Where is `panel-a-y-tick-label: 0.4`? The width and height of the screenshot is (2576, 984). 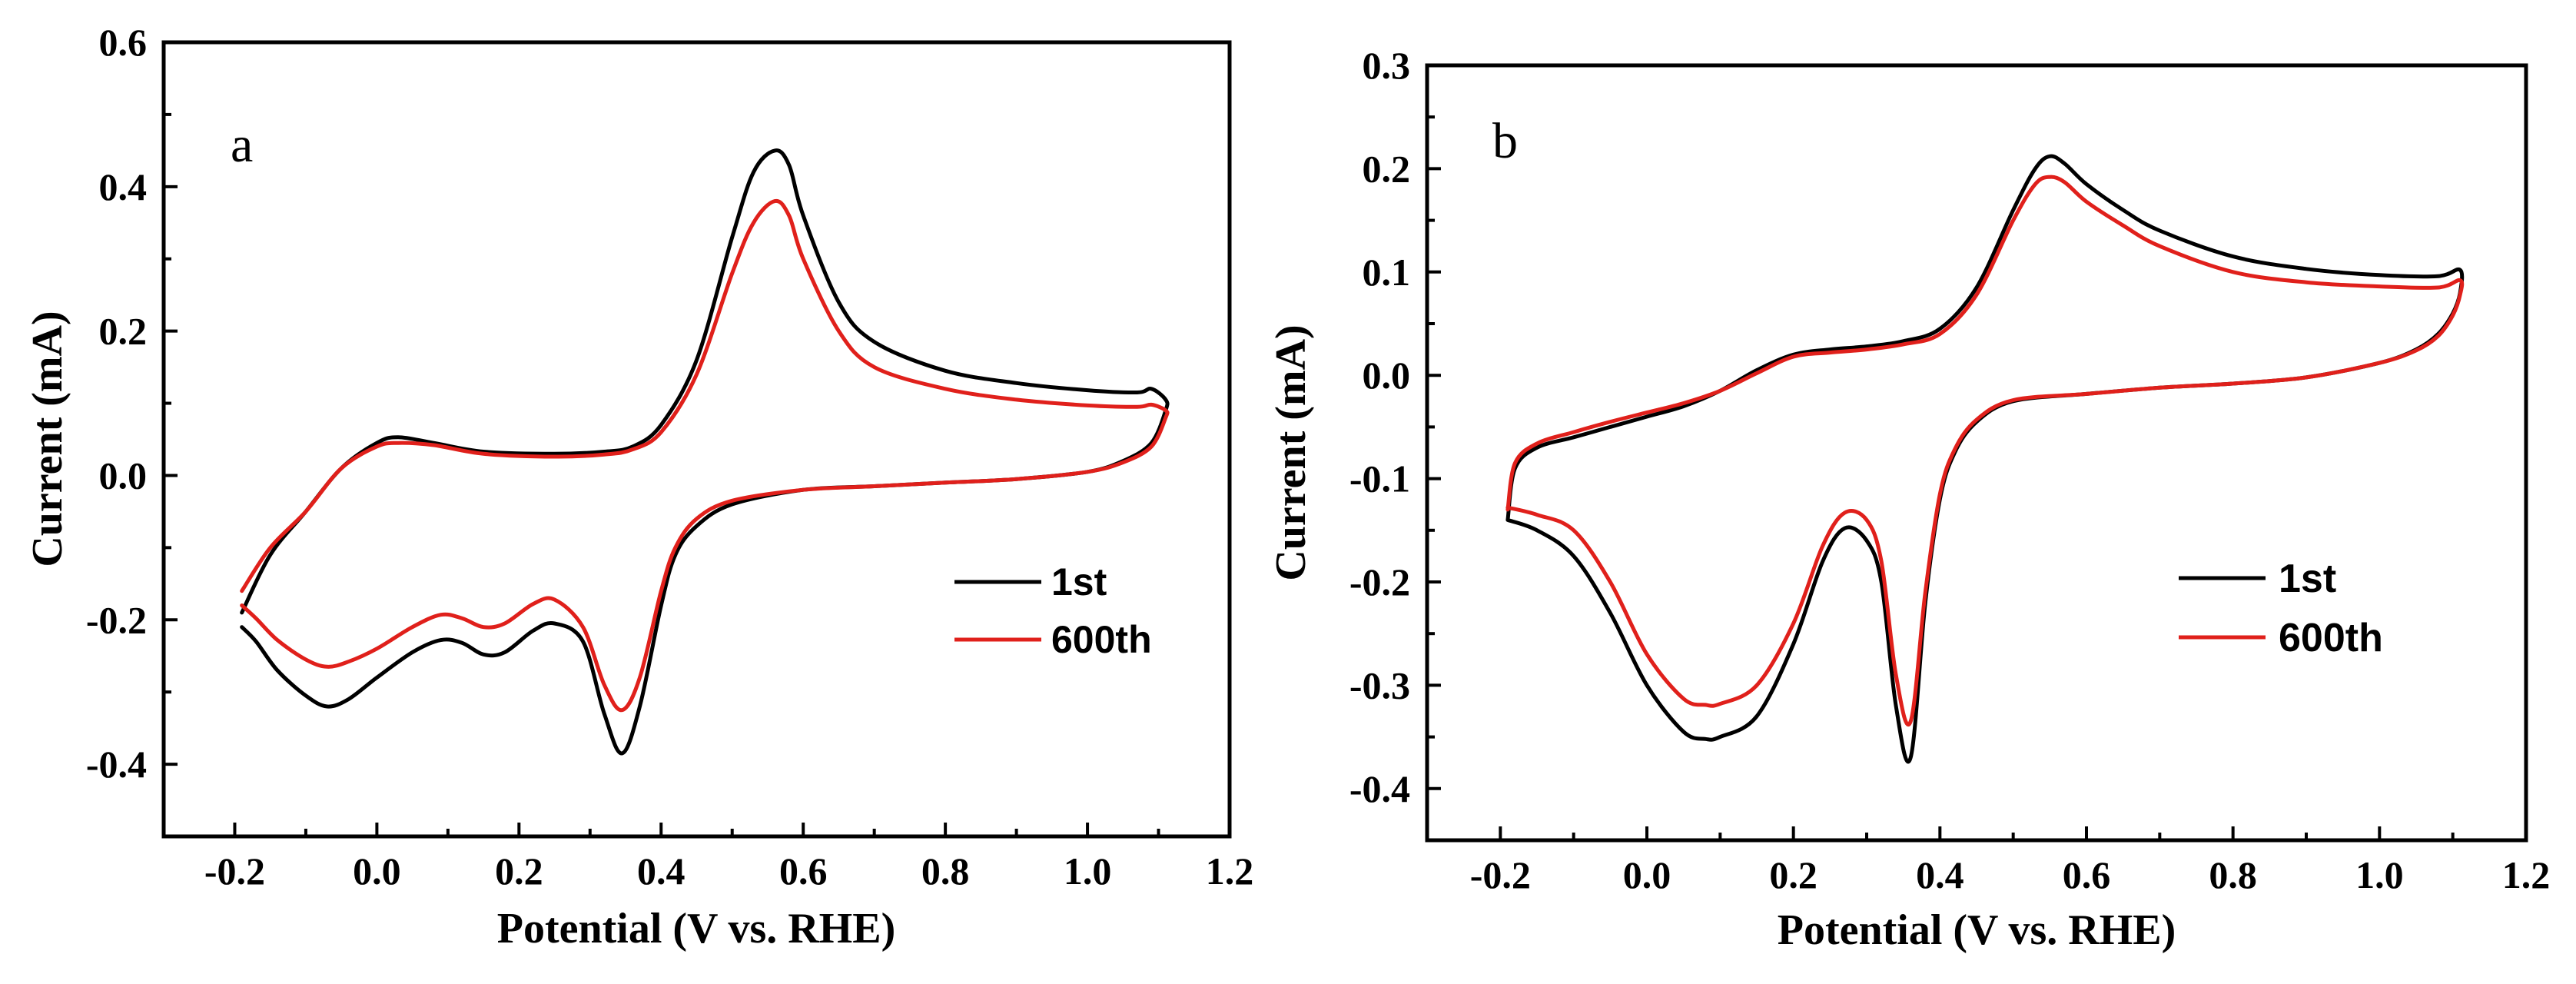
panel-a-y-tick-label: 0.4 is located at coordinates (123, 186).